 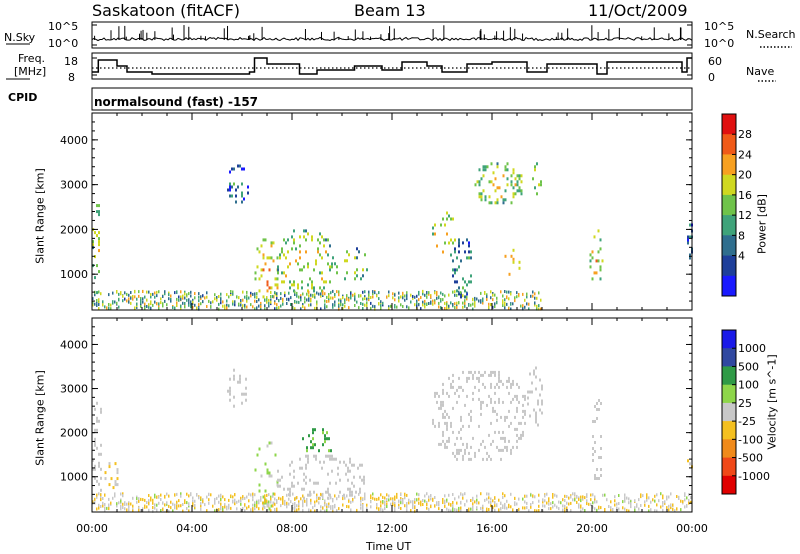 What do you see at coordinates (729, 467) in the screenshot?
I see `velocity-colorbar-segment` at bounding box center [729, 467].